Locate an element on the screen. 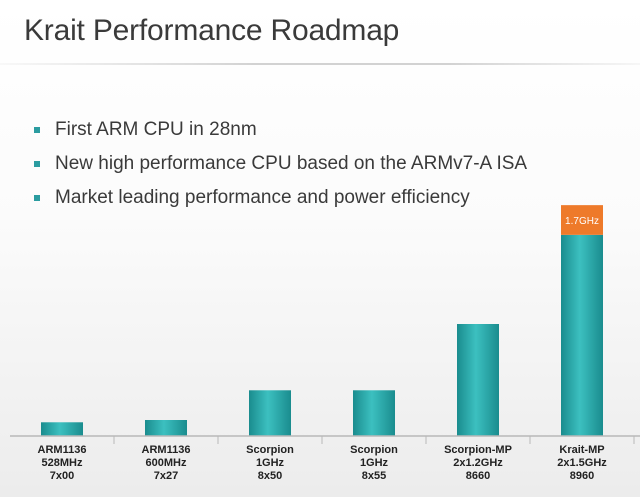 The image size is (640, 497). category-label-line: 2x1.2GHz is located at coordinates (478, 463).